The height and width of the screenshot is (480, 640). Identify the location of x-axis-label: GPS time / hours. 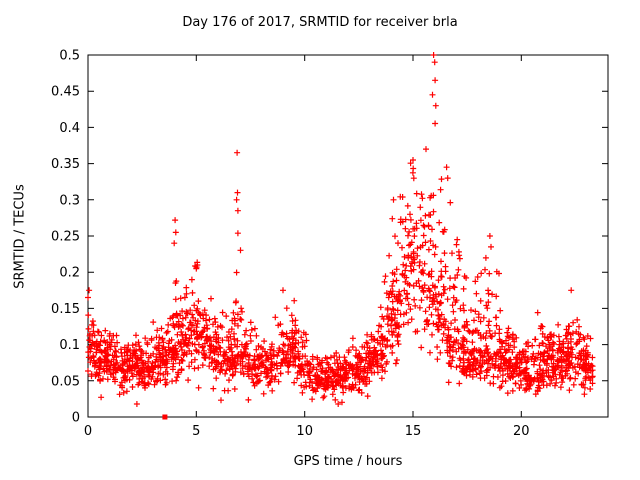
(348, 461).